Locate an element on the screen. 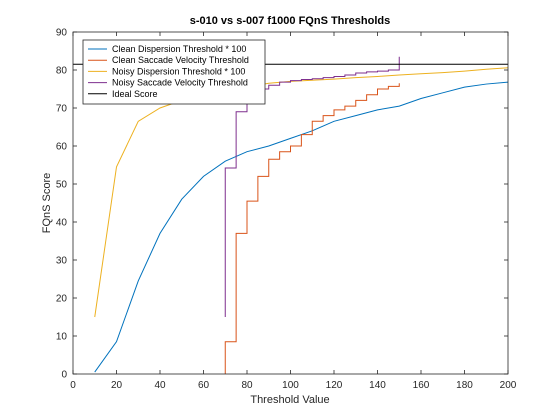 Image resolution: width=560 pixels, height=420 pixels. x-tick-label: 100 is located at coordinates (290, 385).